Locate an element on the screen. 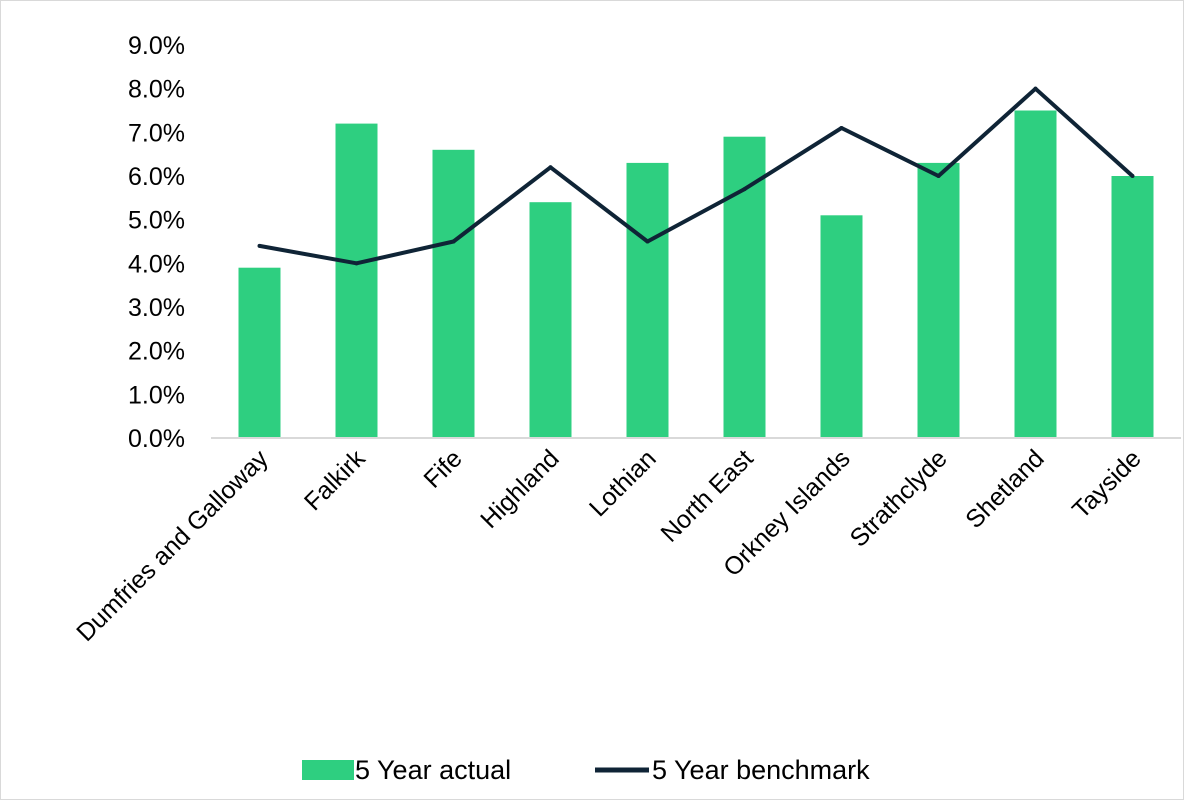 The height and width of the screenshot is (804, 1184). y-tick-label: 1.0% is located at coordinates (156, 395).